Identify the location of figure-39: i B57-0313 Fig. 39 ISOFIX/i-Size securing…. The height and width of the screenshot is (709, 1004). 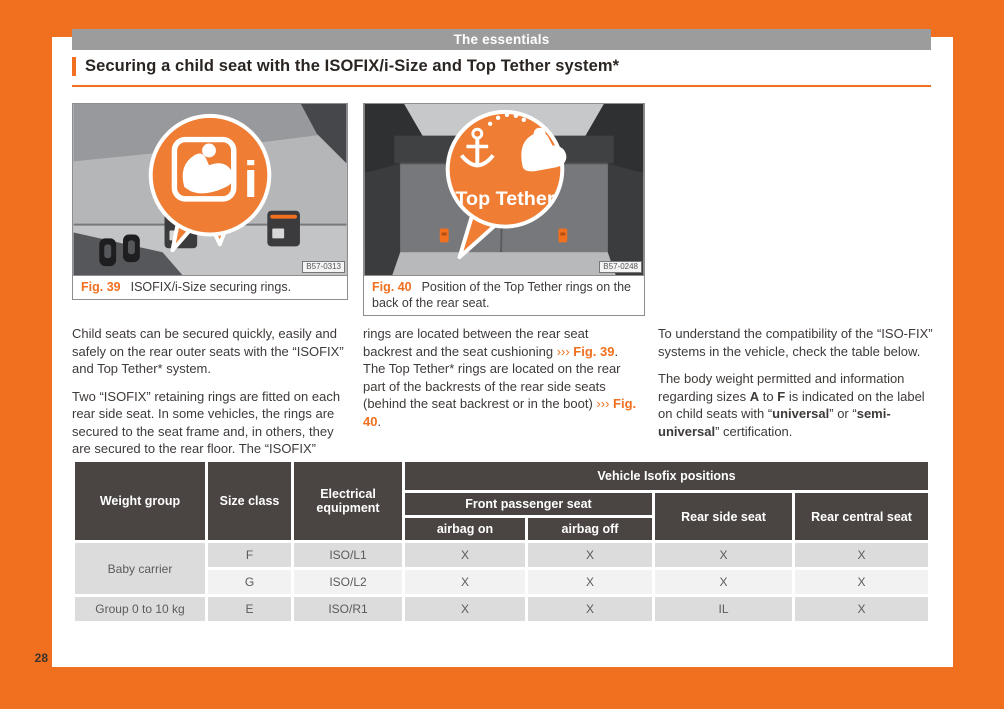
(210, 201).